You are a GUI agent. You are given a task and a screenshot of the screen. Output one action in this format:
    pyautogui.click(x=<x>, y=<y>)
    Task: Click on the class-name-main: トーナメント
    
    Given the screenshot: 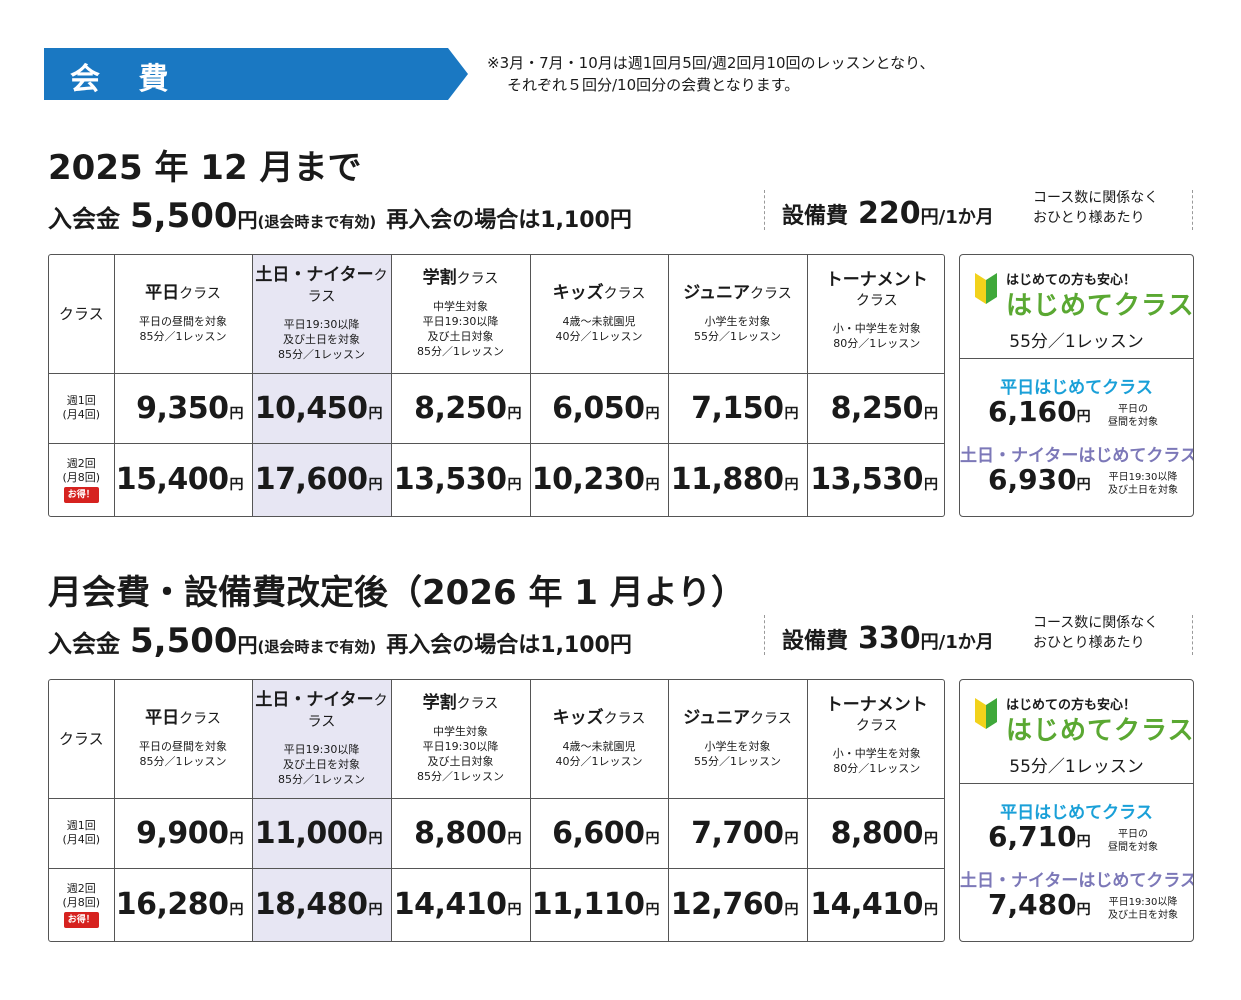 What is the action you would take?
    pyautogui.click(x=876, y=280)
    